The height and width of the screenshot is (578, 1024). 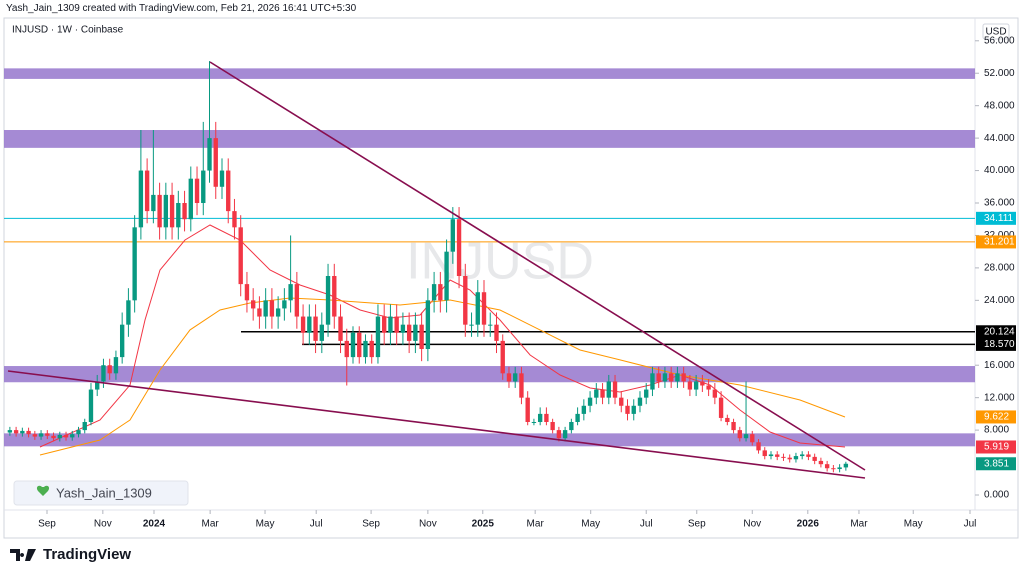 I want to click on price-label: 3.851, so click(x=996, y=463).